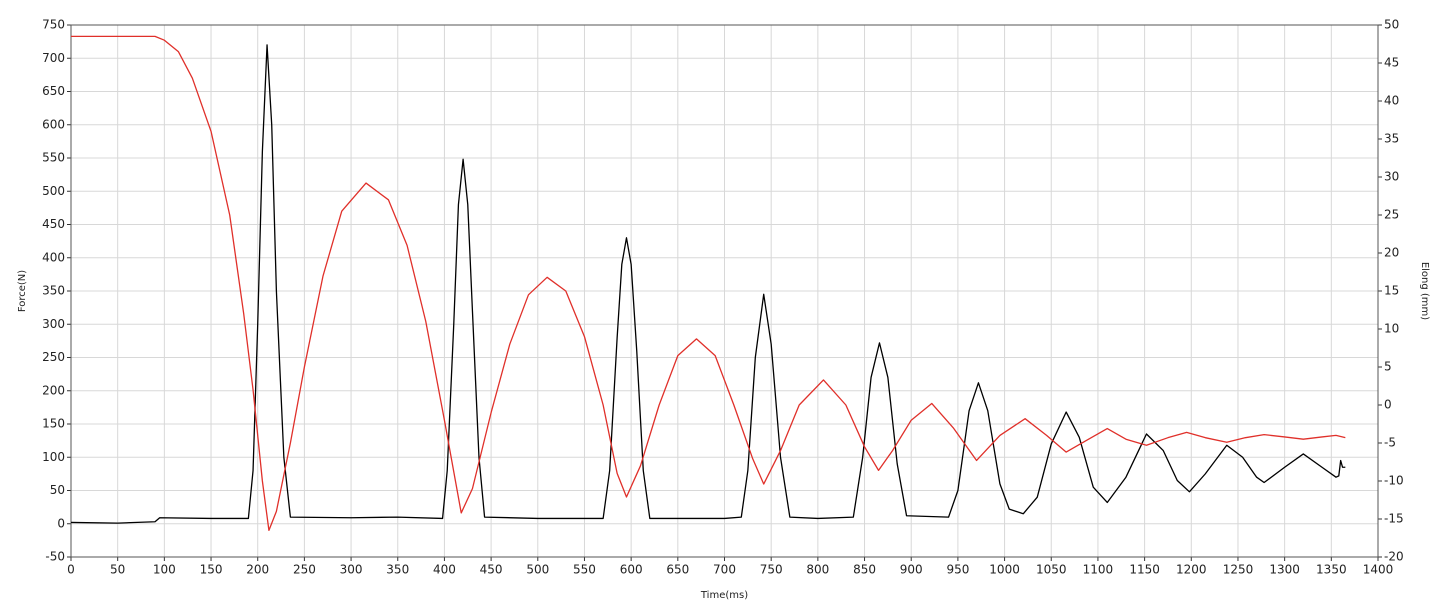  What do you see at coordinates (1004, 570) in the screenshot?
I see `x-tick-label: 1000` at bounding box center [1004, 570].